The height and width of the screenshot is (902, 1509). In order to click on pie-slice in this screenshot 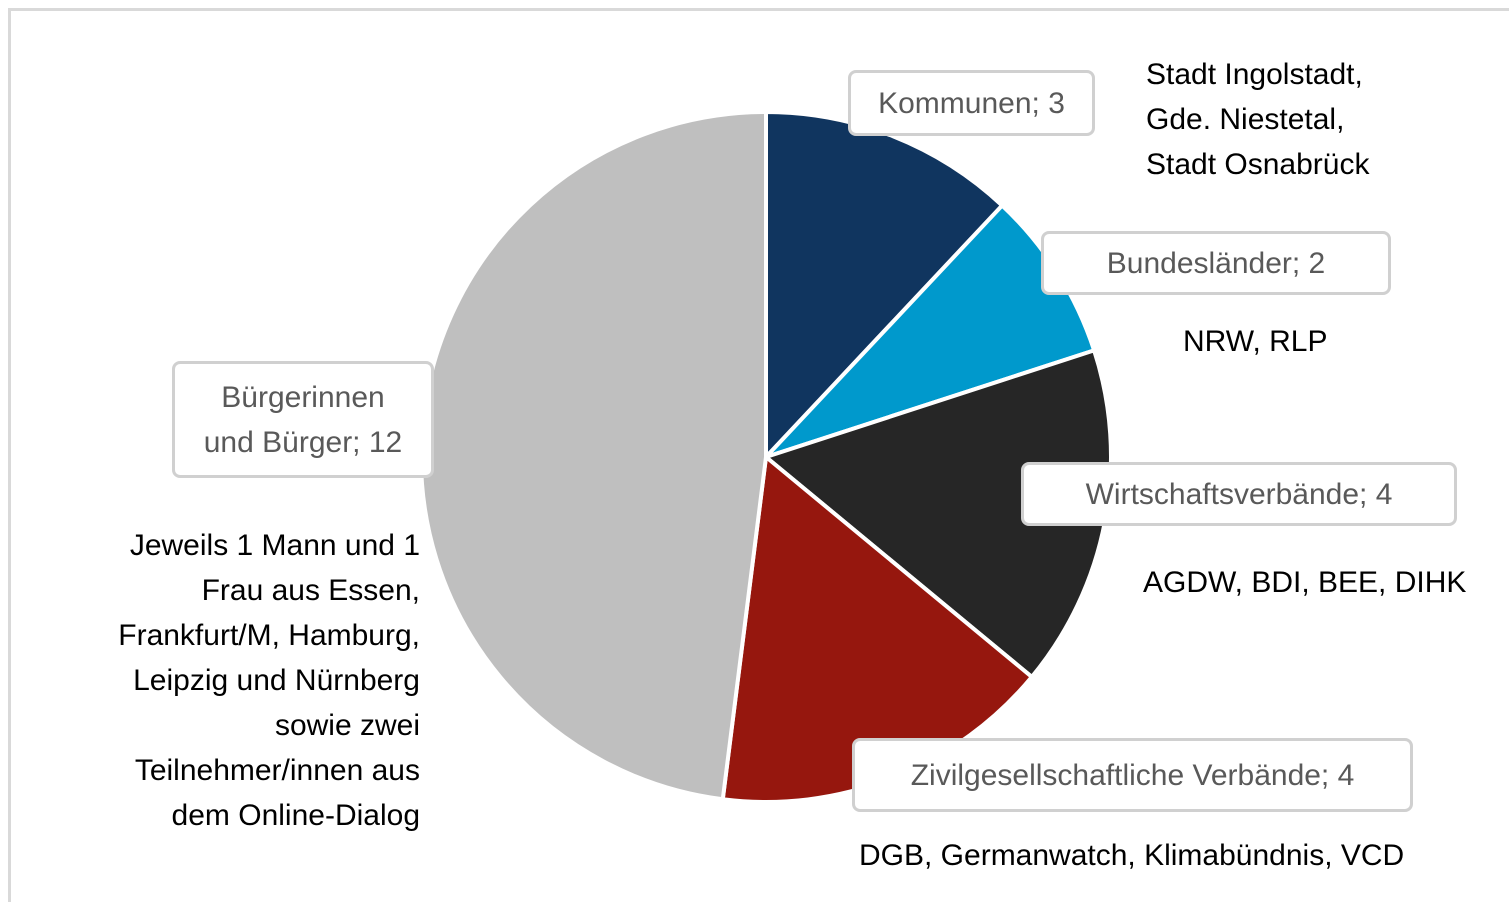, I will do `click(884, 284)`.